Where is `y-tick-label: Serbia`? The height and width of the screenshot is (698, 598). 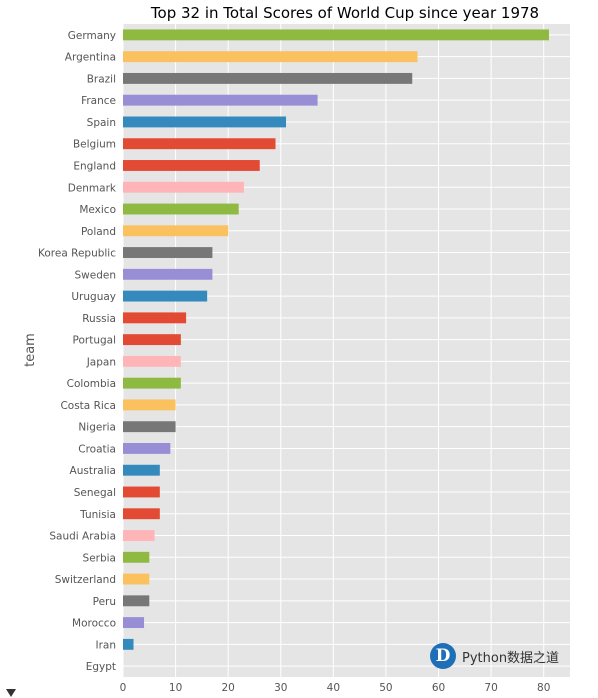
y-tick-label: Serbia is located at coordinates (99, 558).